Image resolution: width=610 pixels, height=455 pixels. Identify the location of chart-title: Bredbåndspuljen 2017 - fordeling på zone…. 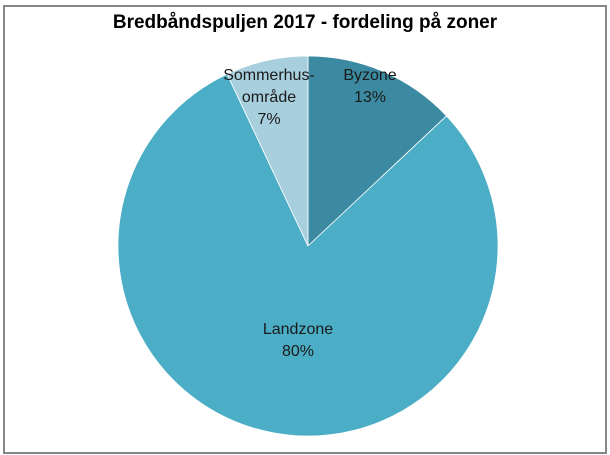
(305, 22).